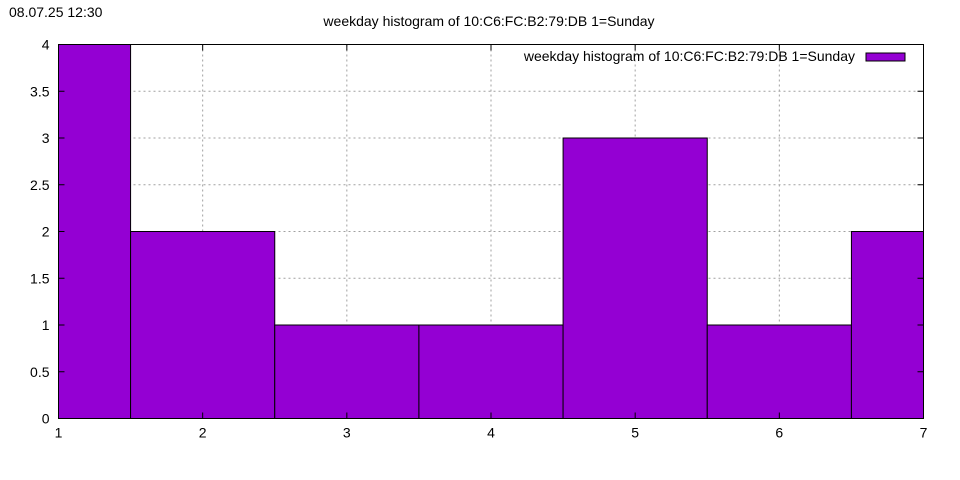 This screenshot has height=480, width=960. Describe the element at coordinates (46, 419) in the screenshot. I see `y-tick-label: 0` at that location.